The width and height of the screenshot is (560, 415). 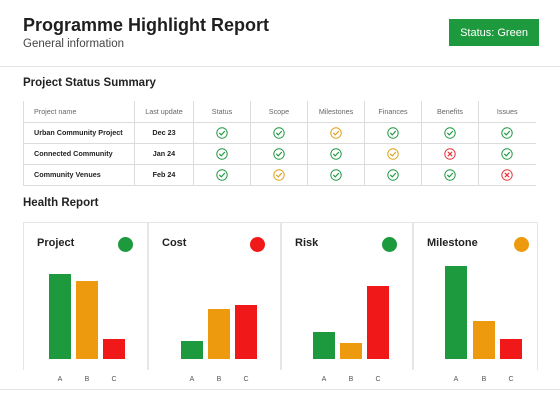 What do you see at coordinates (79, 174) in the screenshot?
I see `project-name-cell: Community Venues` at bounding box center [79, 174].